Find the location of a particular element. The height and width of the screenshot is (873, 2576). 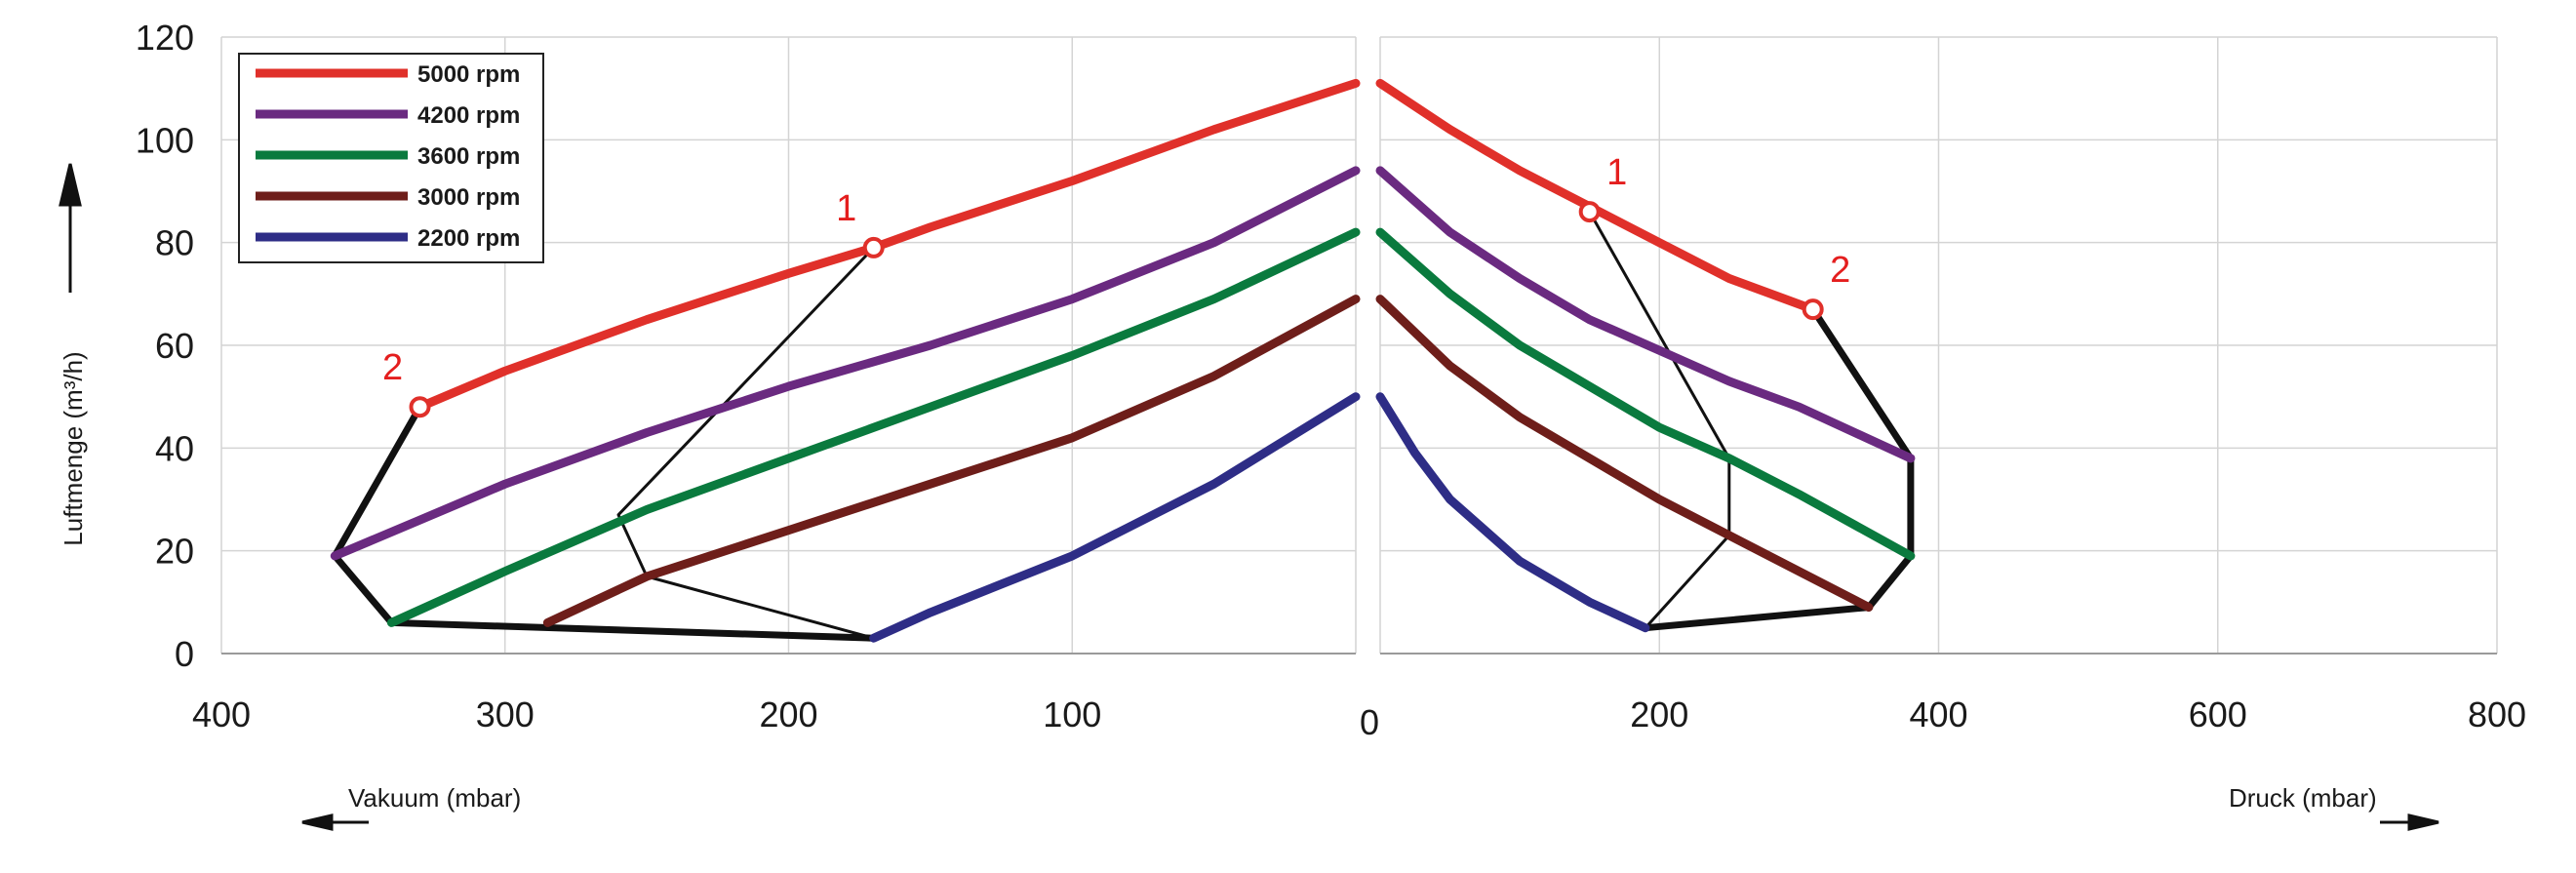

legend-label: 5000 rpm is located at coordinates (468, 74).